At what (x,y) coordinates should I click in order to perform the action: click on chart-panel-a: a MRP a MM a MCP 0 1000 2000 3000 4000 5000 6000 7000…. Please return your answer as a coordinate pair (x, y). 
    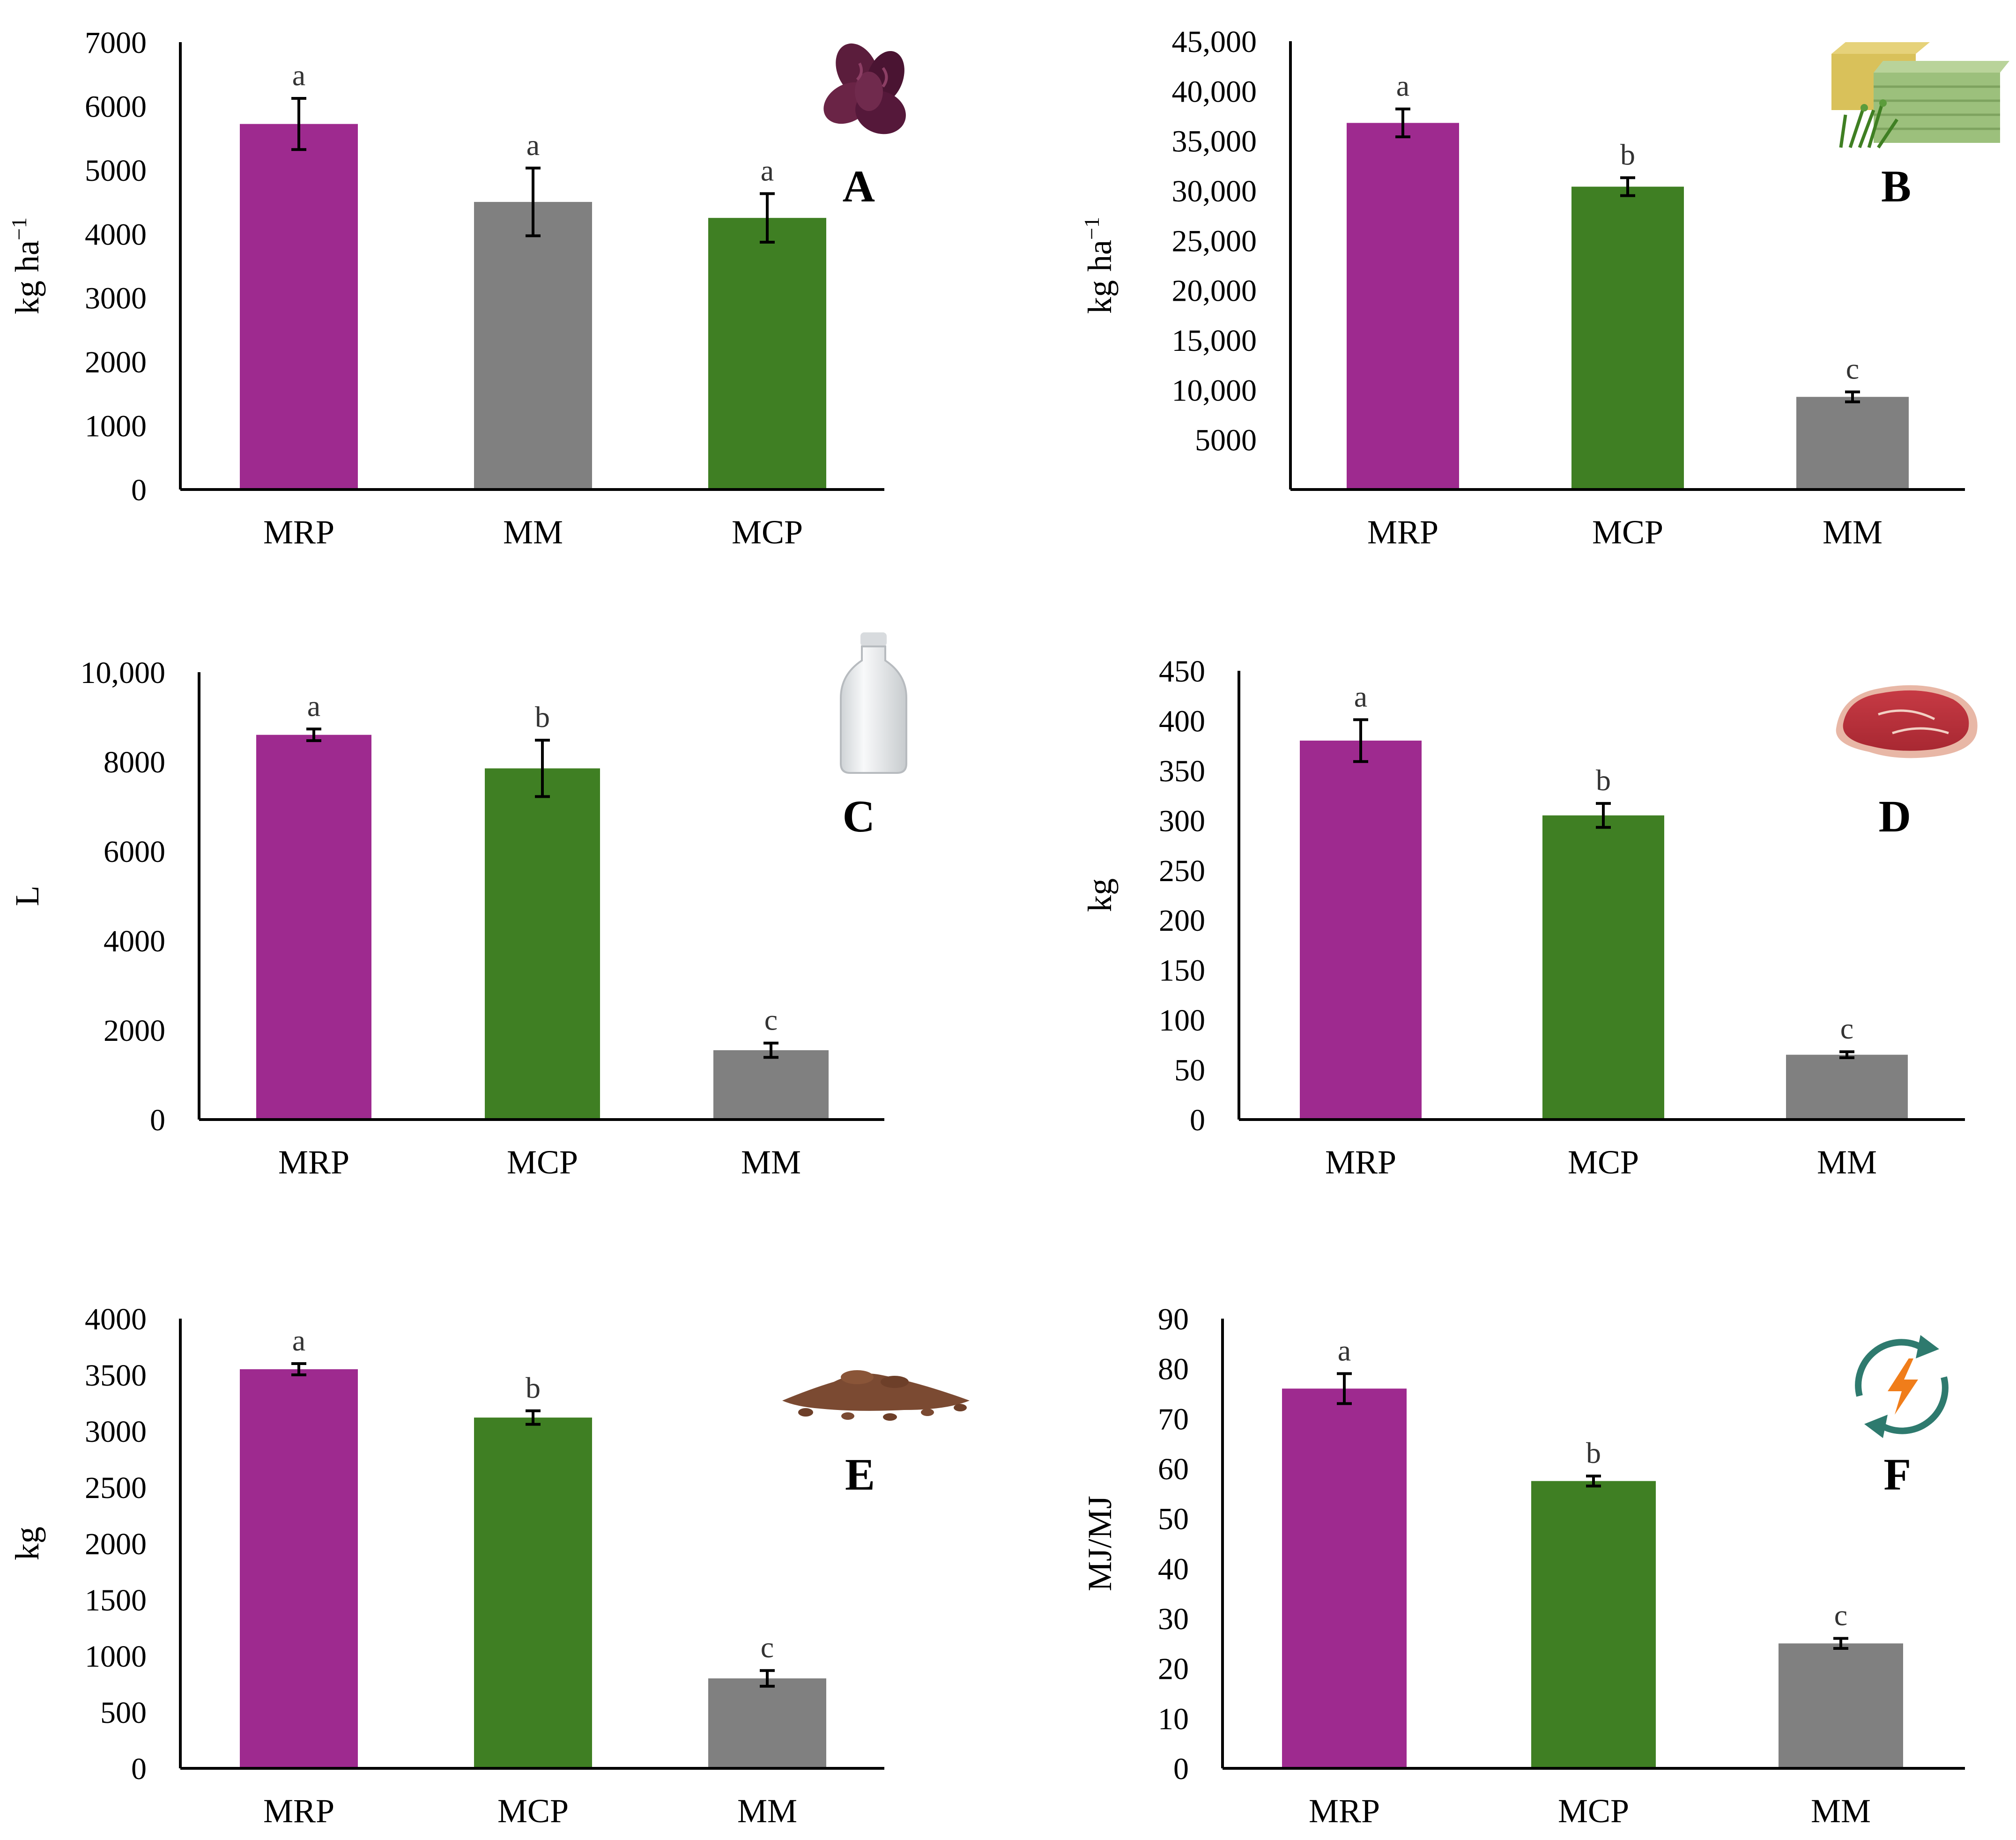
    Looking at the image, I should click on (445, 288).